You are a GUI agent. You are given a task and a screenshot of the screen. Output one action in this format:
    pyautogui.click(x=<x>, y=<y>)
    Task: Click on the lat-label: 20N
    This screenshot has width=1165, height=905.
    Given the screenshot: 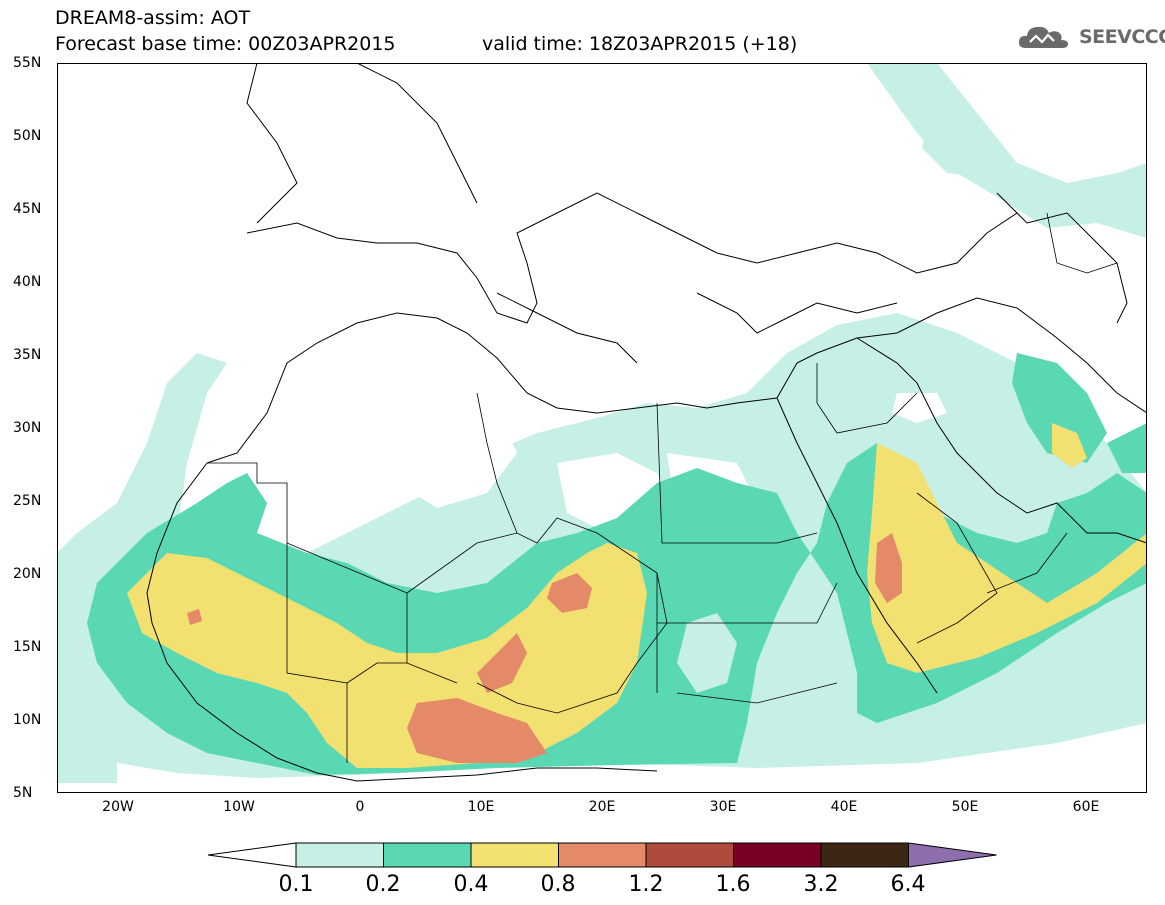 What is the action you would take?
    pyautogui.click(x=27, y=574)
    